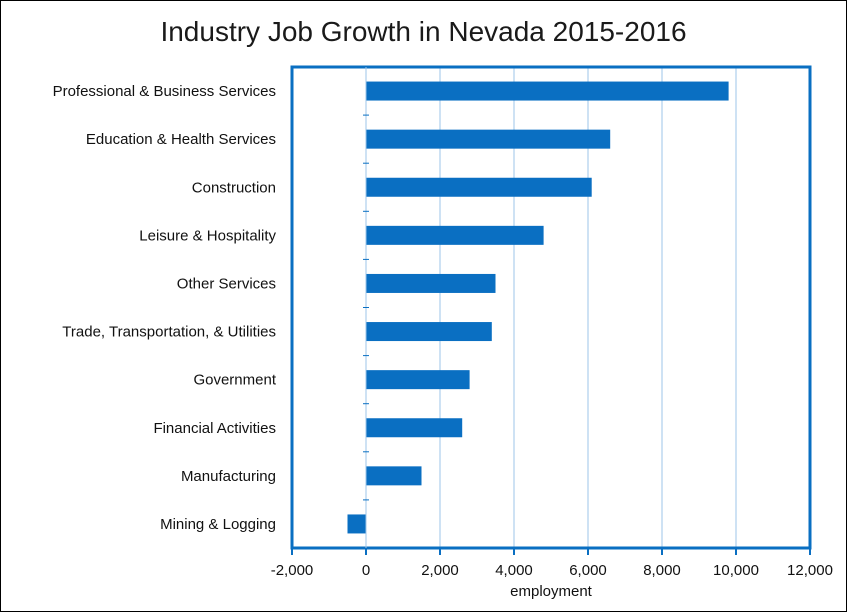 Image resolution: width=847 pixels, height=612 pixels. I want to click on category-label-2: Construction, so click(234, 187).